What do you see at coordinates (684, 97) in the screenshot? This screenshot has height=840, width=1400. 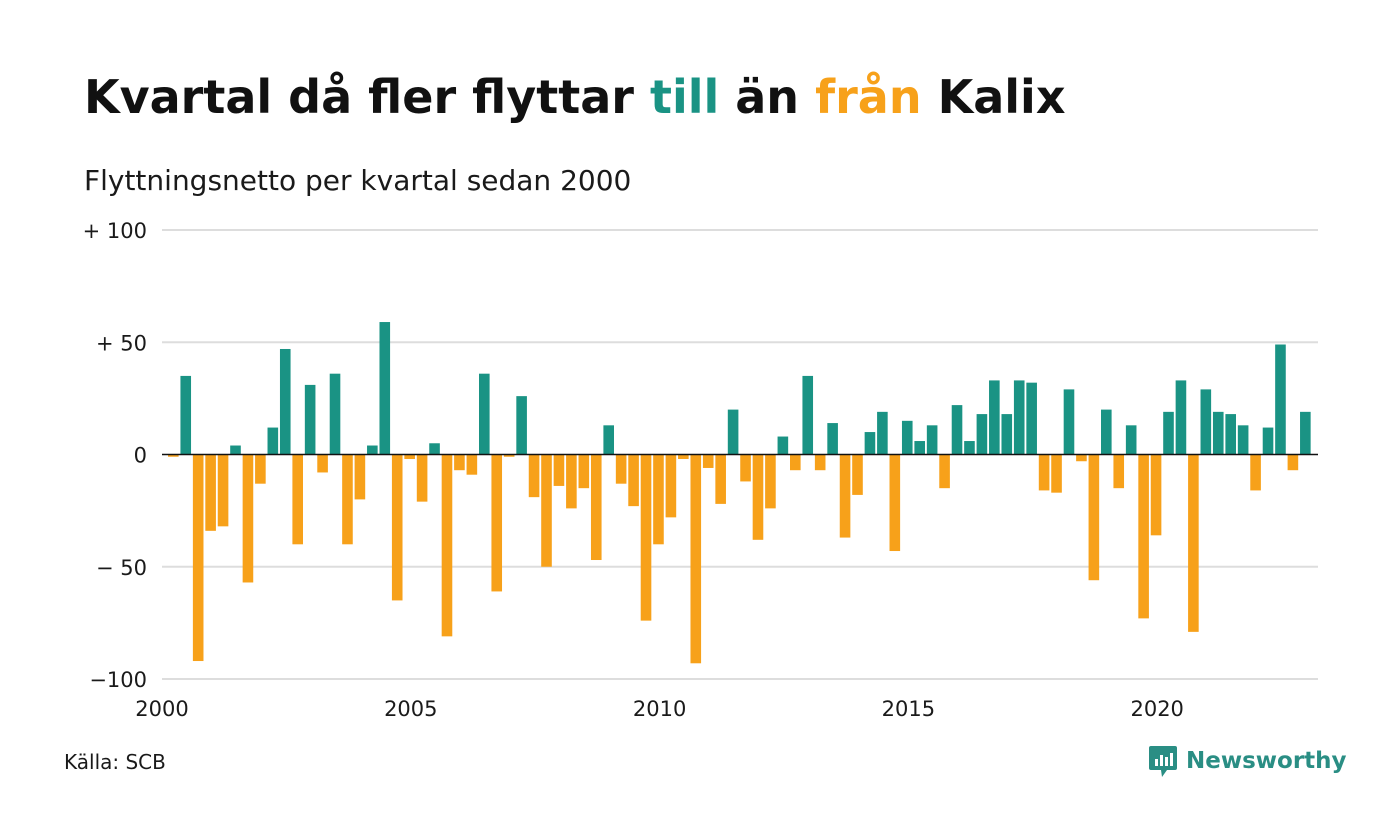 I see `title-highlight-till: till` at bounding box center [684, 97].